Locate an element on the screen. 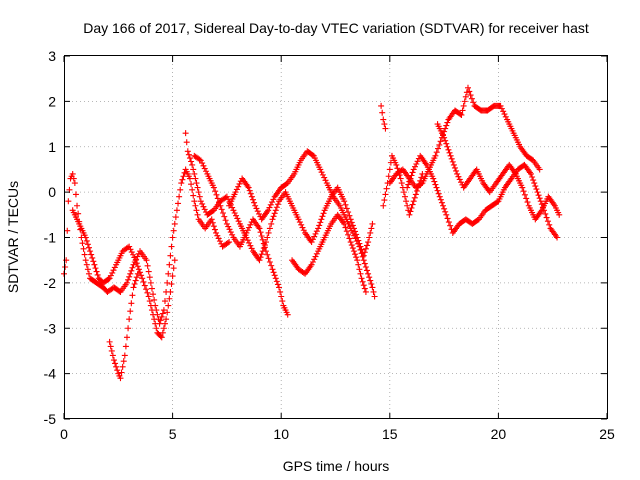 The image size is (640, 480). y-tick-label: 3 is located at coordinates (52, 56).